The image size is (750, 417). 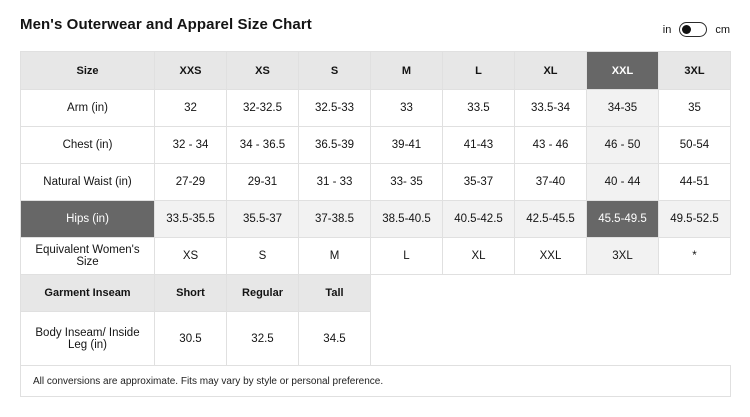 What do you see at coordinates (334, 338) in the screenshot?
I see `inseam-cell: 34.5` at bounding box center [334, 338].